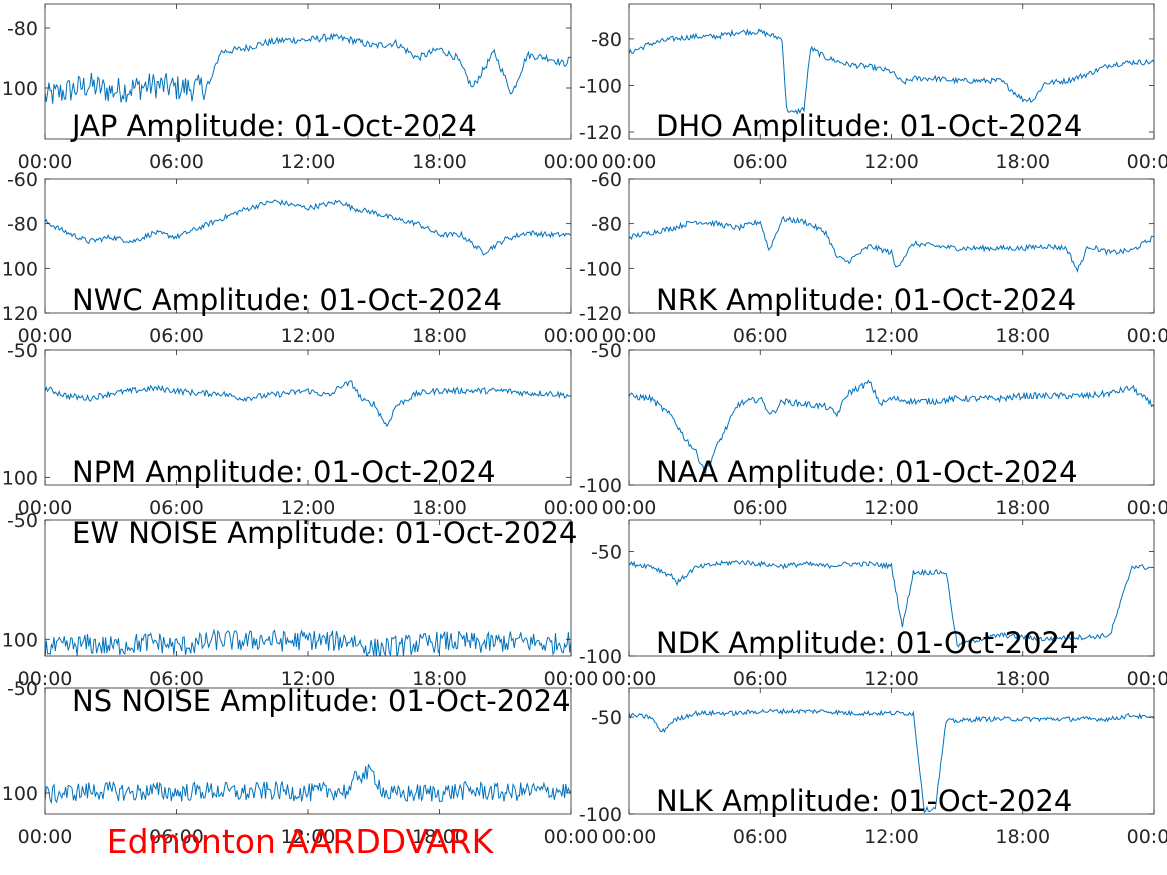 The image size is (1167, 875). What do you see at coordinates (20, 314) in the screenshot?
I see `y-tick-label: 120` at bounding box center [20, 314].